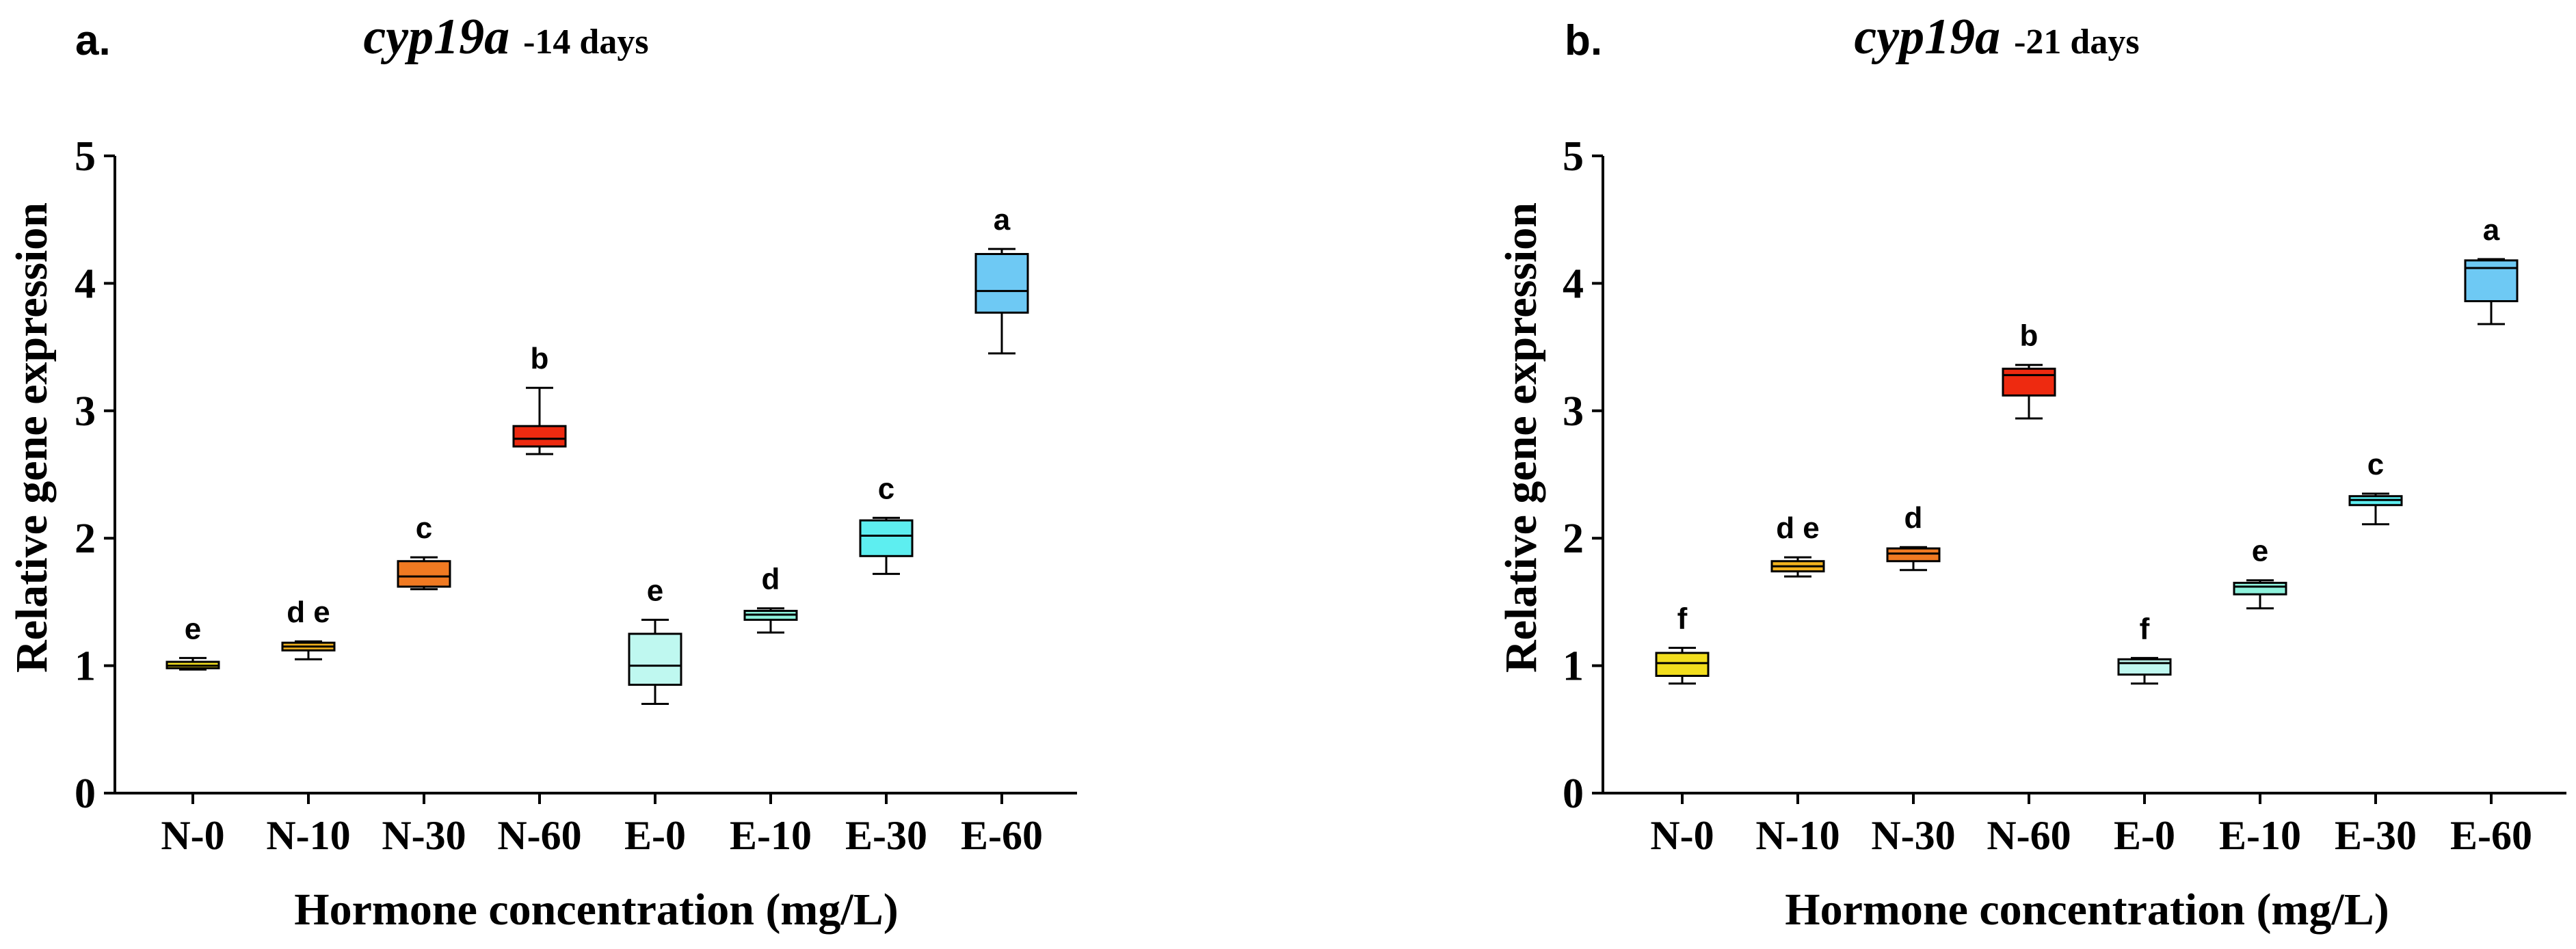 The height and width of the screenshot is (949, 2576). Describe the element at coordinates (596, 910) in the screenshot. I see `panel-a-x-axis-label: Hormone concentration (mg/L)` at that location.